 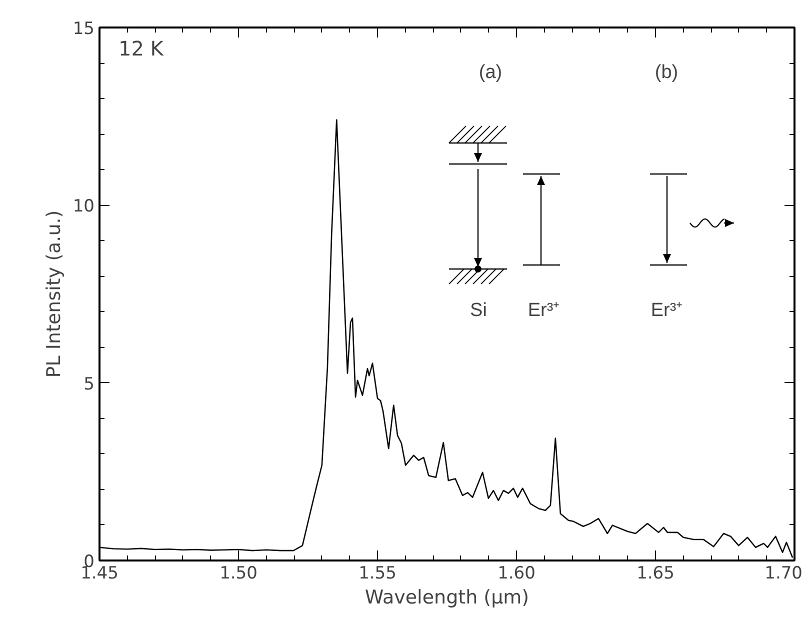 I want to click on x-tick-label: 1.50, so click(x=239, y=574).